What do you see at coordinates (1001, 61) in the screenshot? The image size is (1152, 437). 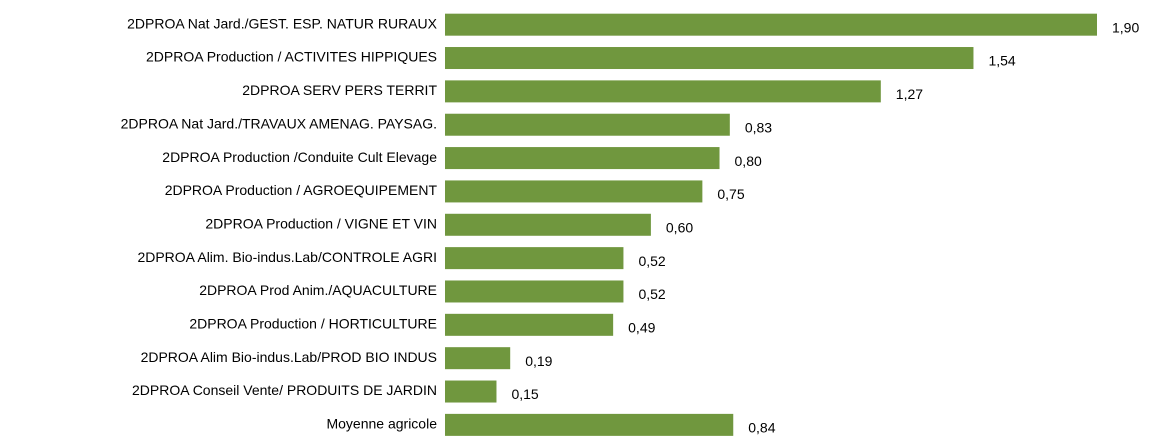 I see `value-label: 1,54` at bounding box center [1001, 61].